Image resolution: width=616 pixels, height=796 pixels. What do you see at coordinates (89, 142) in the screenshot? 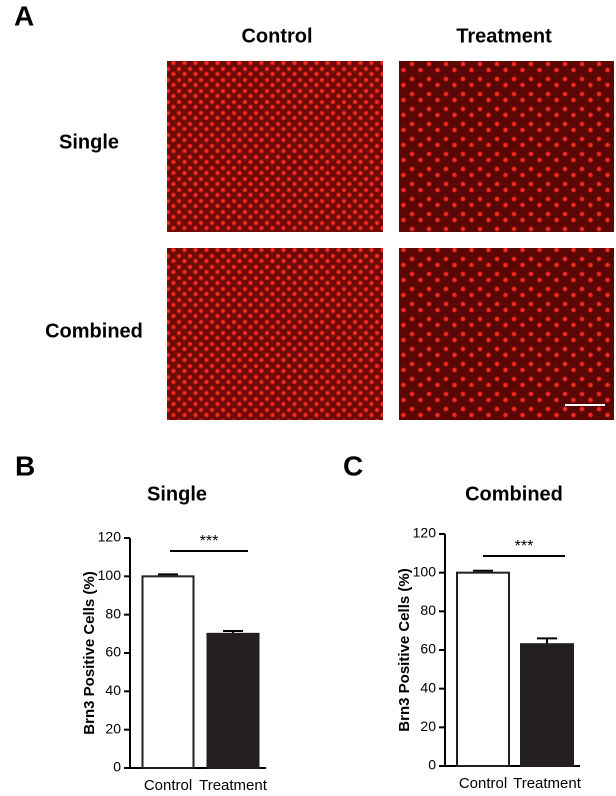
I see `row-label: Single` at bounding box center [89, 142].